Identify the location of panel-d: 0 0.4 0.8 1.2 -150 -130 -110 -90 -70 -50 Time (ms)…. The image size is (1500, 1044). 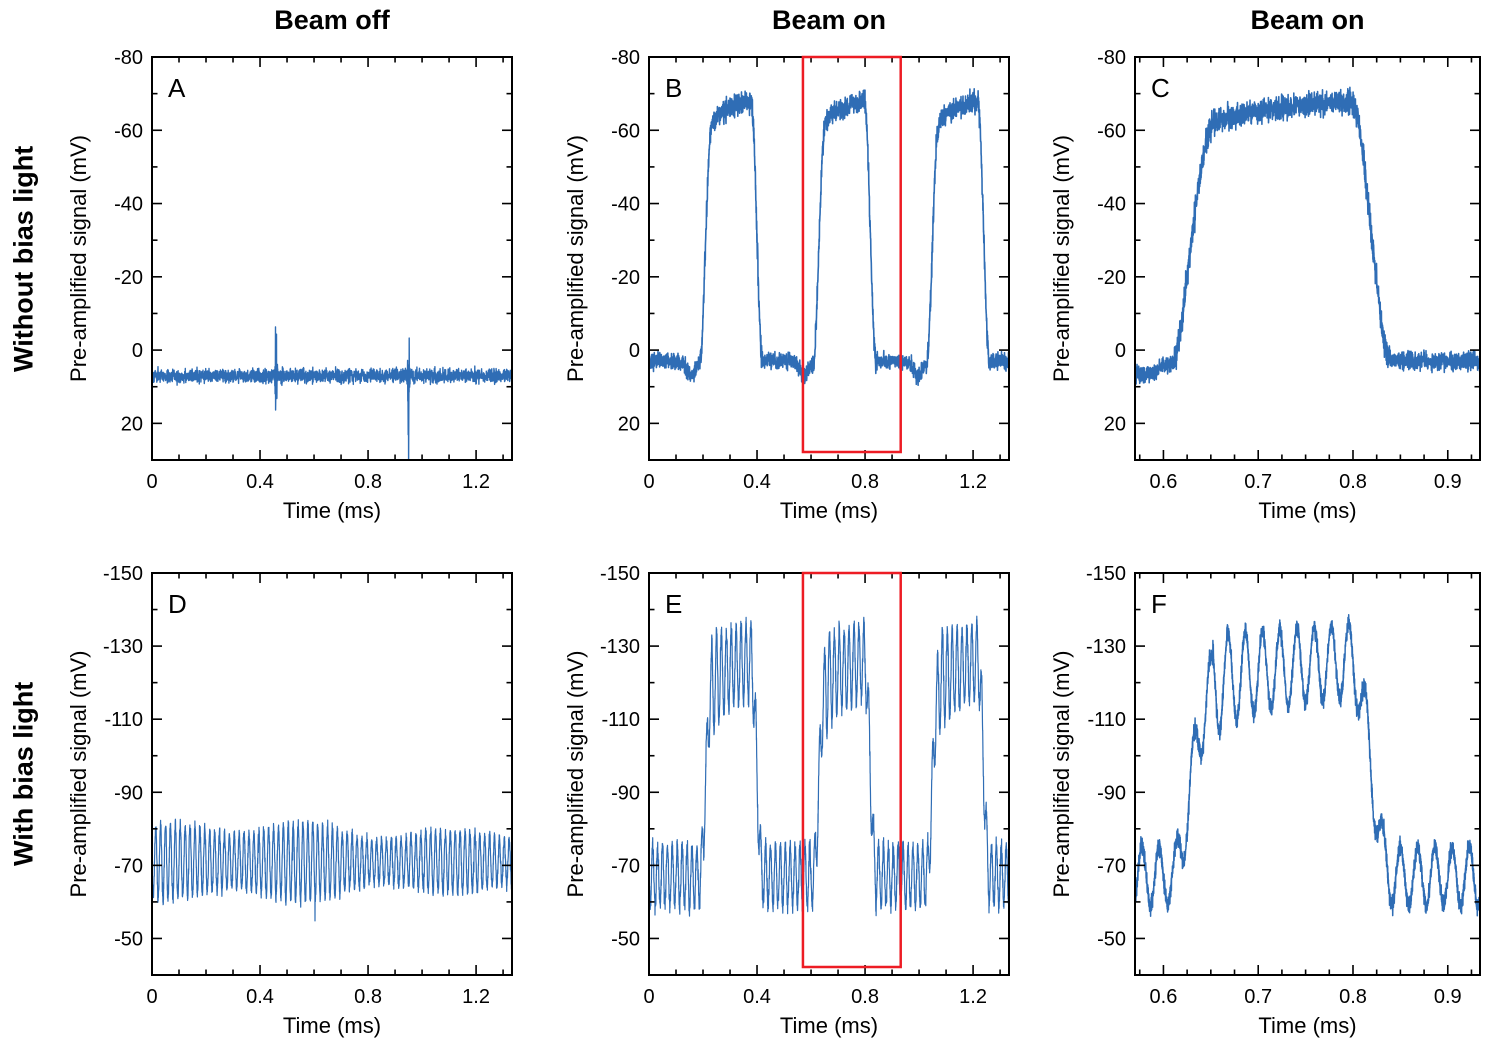
(289, 800).